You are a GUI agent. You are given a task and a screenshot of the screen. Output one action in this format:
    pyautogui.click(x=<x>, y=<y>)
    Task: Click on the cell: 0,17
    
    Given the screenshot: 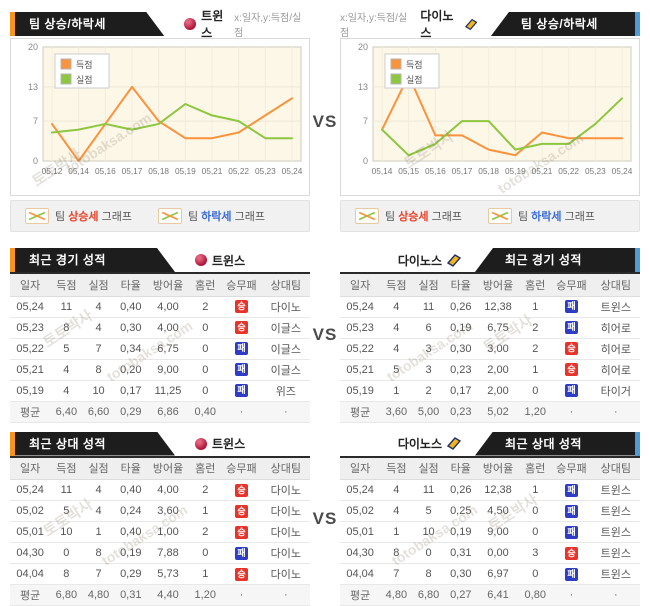 What is the action you would take?
    pyautogui.click(x=461, y=390)
    